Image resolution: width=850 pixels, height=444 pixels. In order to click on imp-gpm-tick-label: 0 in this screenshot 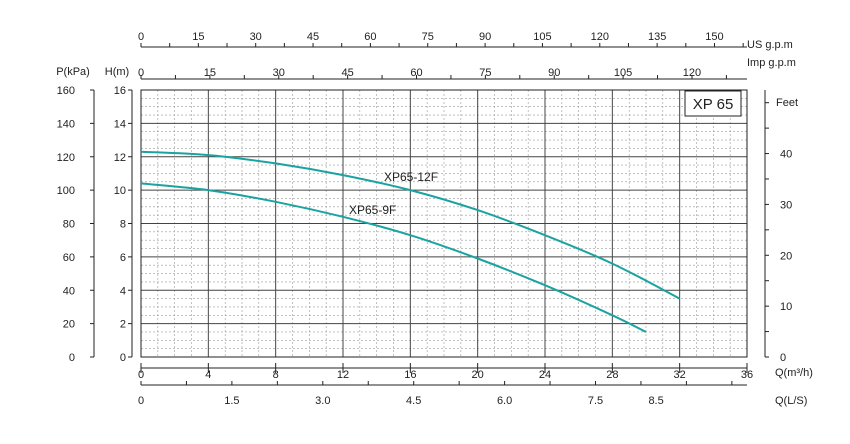, I will do `click(141, 73)`.